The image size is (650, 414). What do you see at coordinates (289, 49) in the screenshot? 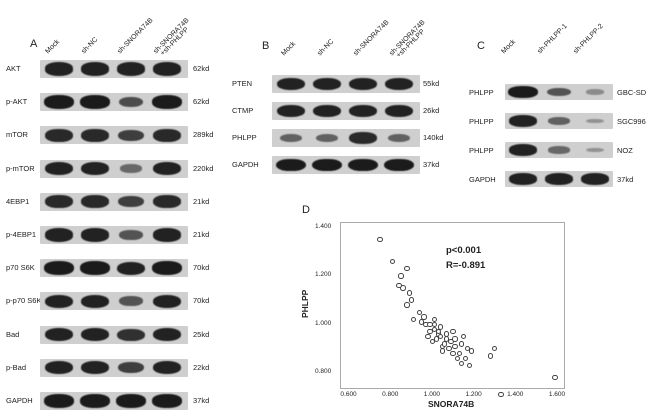
I see `panel-b-lane-header: Mock` at bounding box center [289, 49].